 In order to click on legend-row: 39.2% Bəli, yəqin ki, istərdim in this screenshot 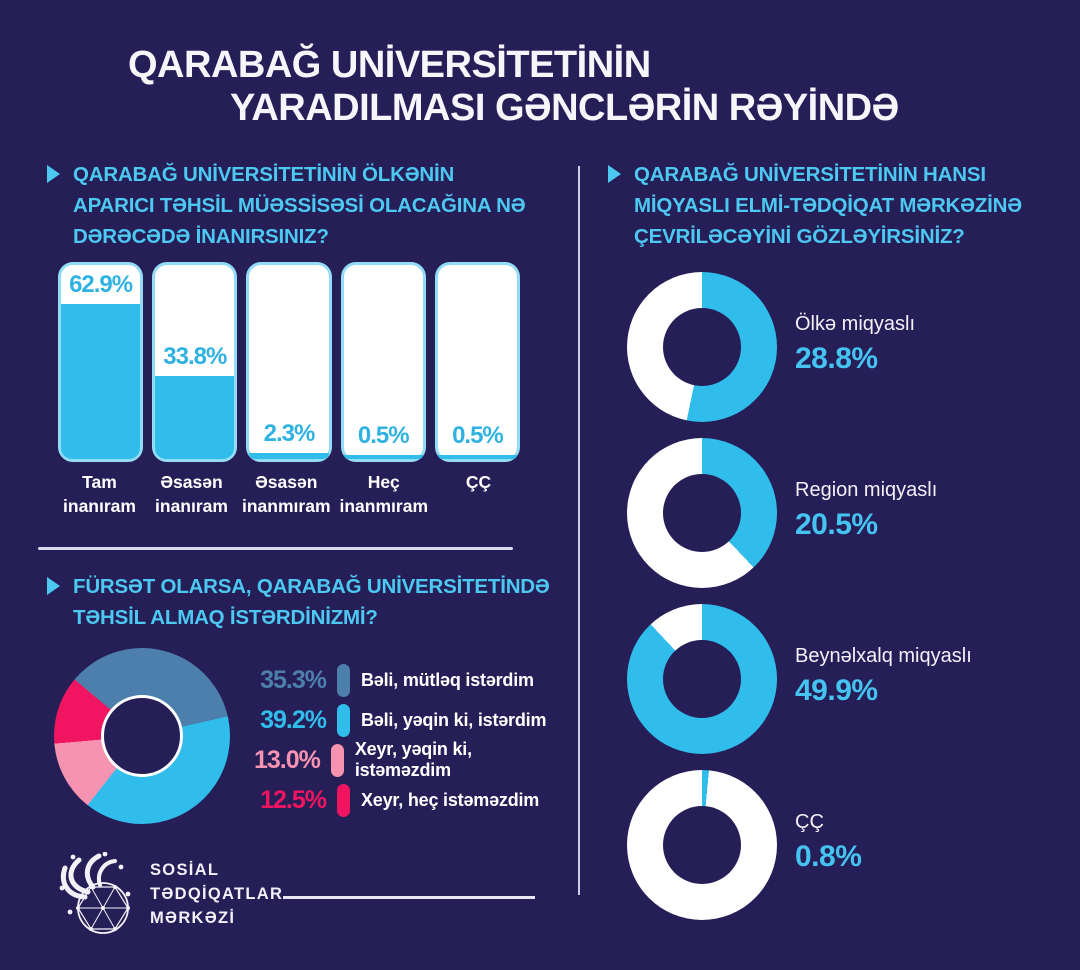, I will do `click(401, 720)`.